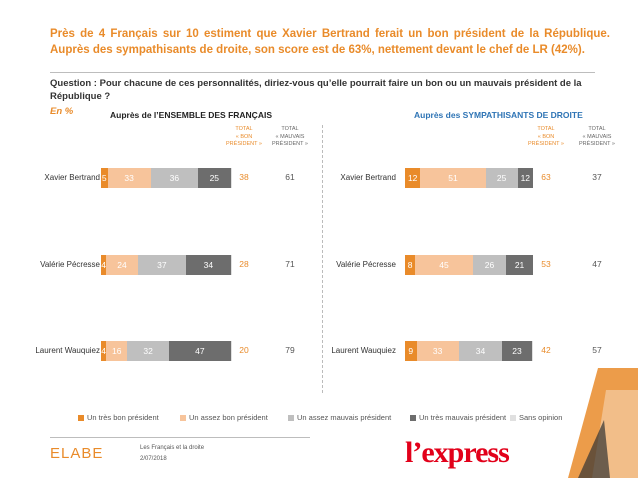  I want to click on legend-label: Un très bon président, so click(123, 417).